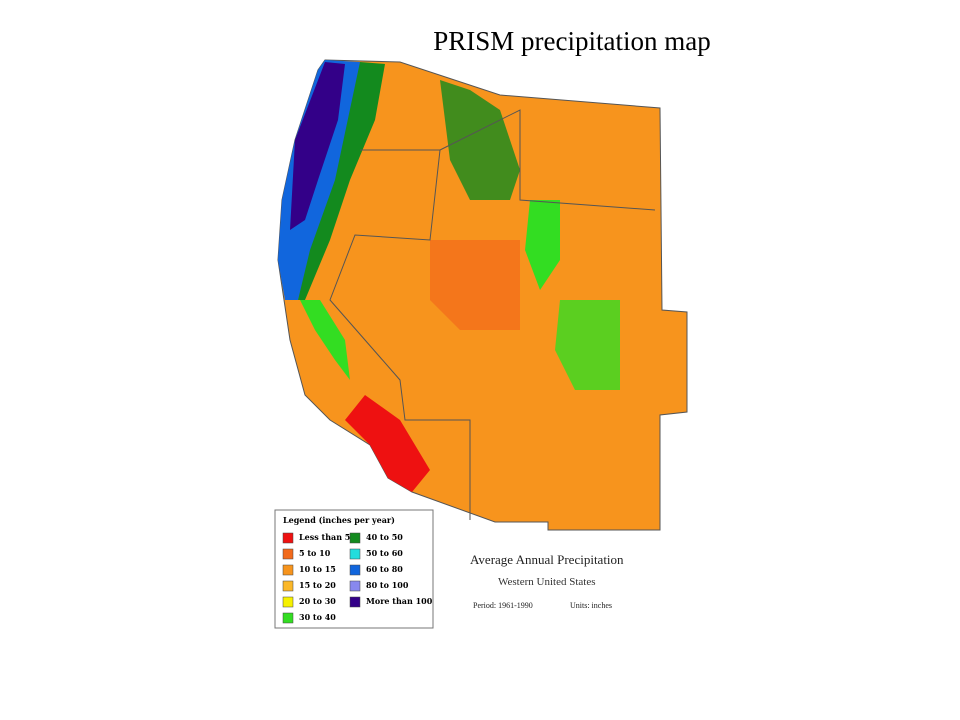  I want to click on map-units: Units: inches, so click(591, 605).